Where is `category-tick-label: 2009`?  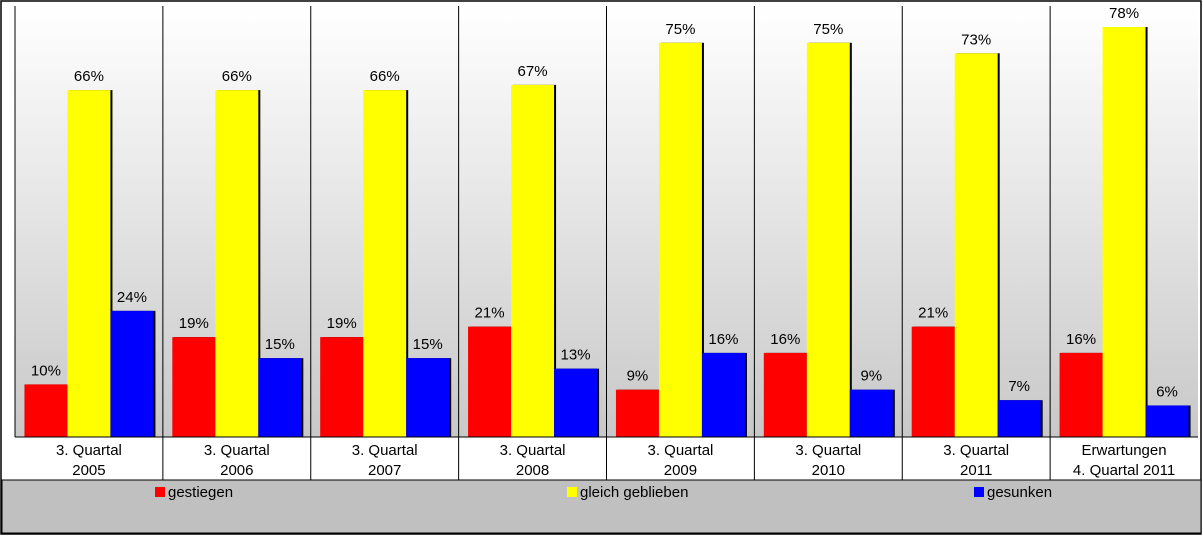 category-tick-label: 2009 is located at coordinates (680, 470).